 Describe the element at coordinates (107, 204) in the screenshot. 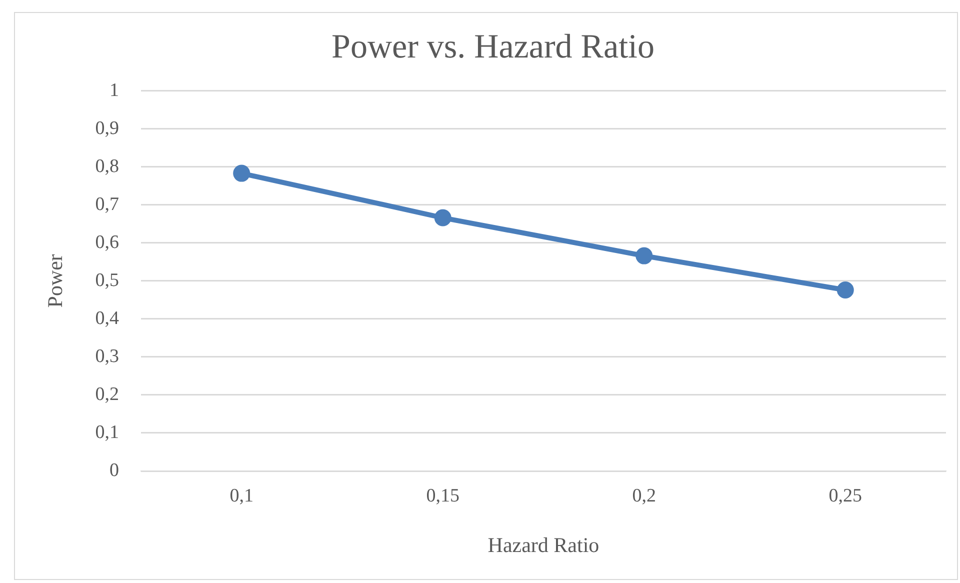

I see `y-tick-label: 0,7` at that location.